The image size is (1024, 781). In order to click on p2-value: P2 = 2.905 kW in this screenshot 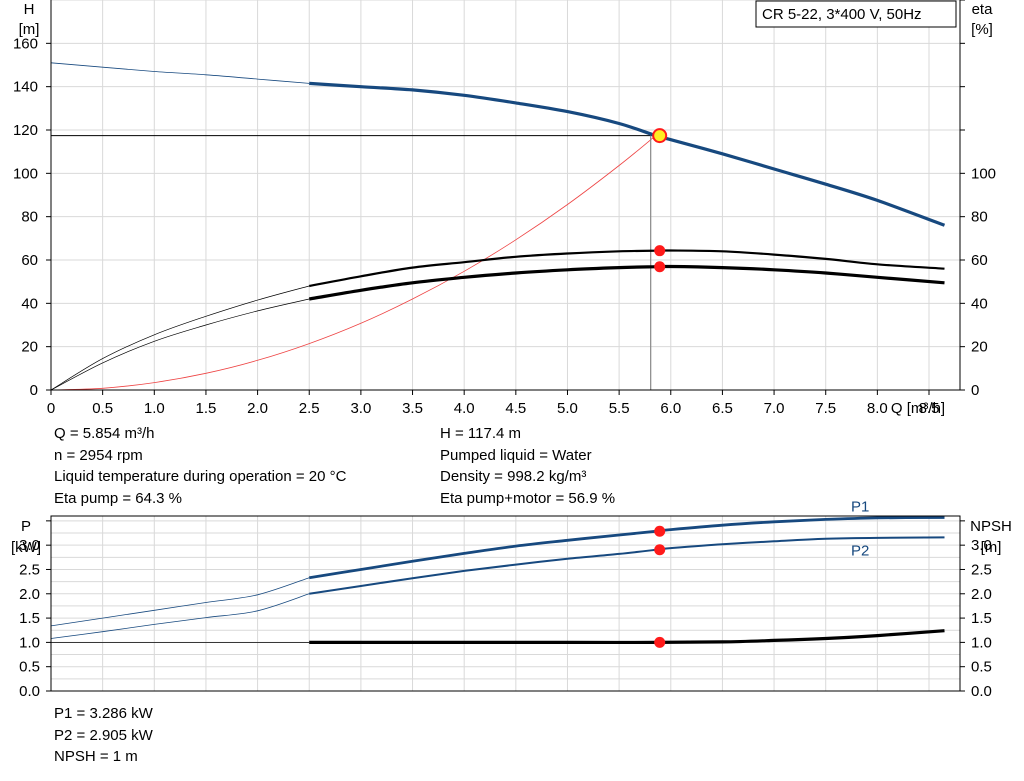, I will do `click(103, 735)`.